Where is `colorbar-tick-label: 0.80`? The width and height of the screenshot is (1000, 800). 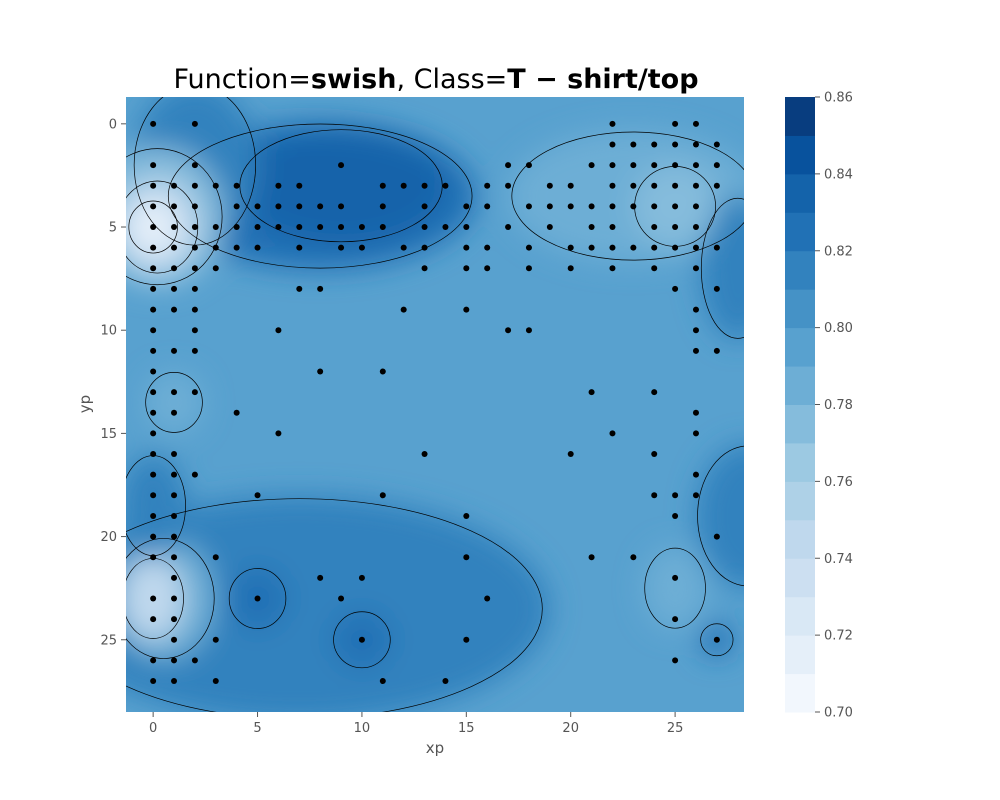 colorbar-tick-label: 0.80 is located at coordinates (838, 328).